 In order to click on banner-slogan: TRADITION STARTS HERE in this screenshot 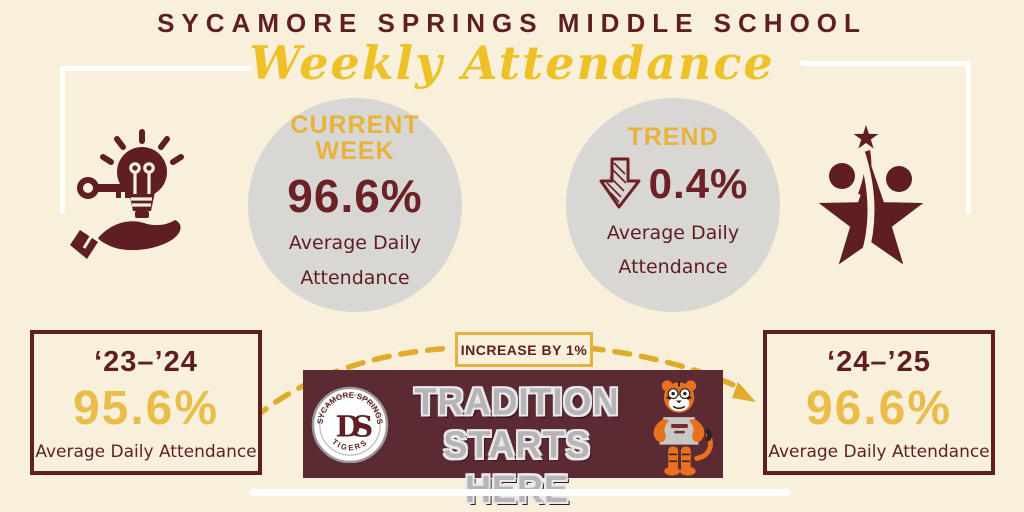, I will do `click(517, 445)`.